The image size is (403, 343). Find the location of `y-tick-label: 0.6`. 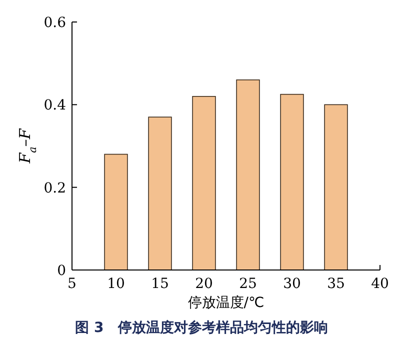

y-tick-label: 0.6 is located at coordinates (55, 23).